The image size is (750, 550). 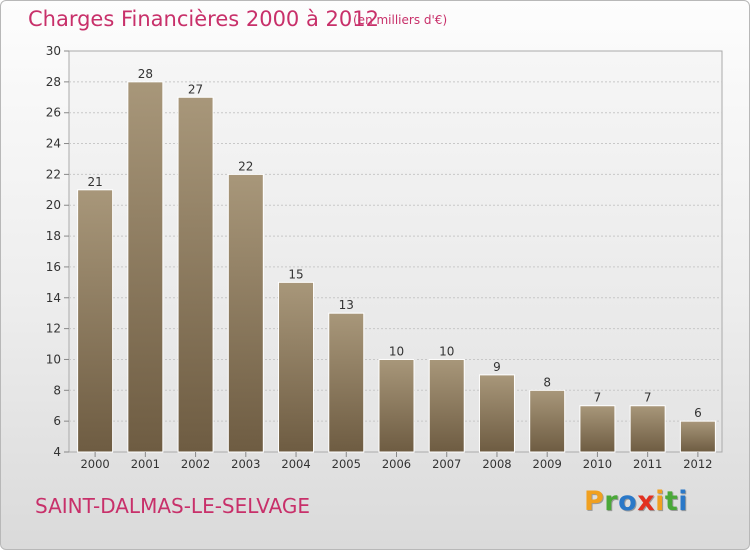 I want to click on y-tick-label: 24, so click(x=53, y=144).